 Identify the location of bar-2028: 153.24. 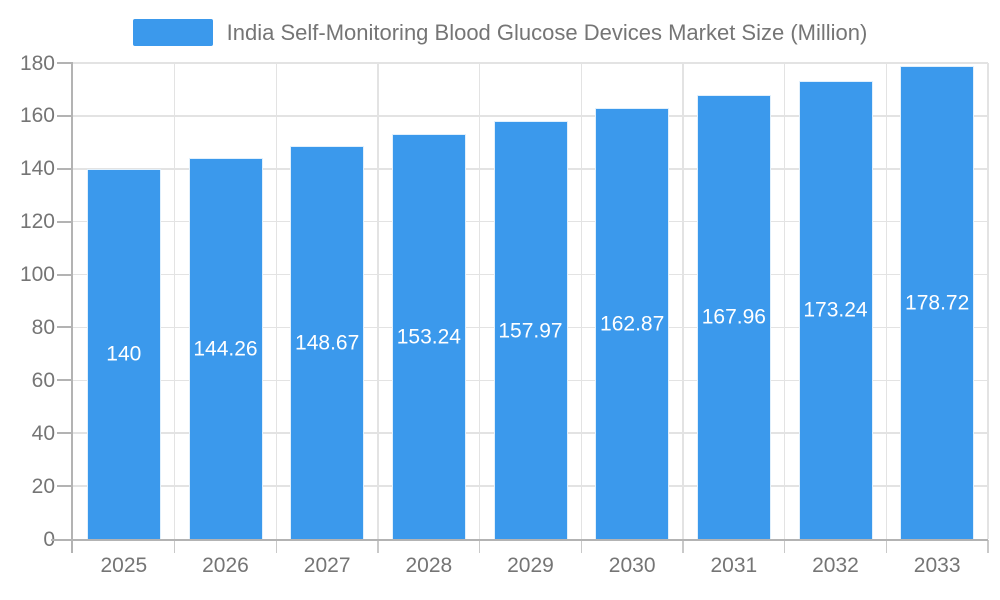
(428, 336).